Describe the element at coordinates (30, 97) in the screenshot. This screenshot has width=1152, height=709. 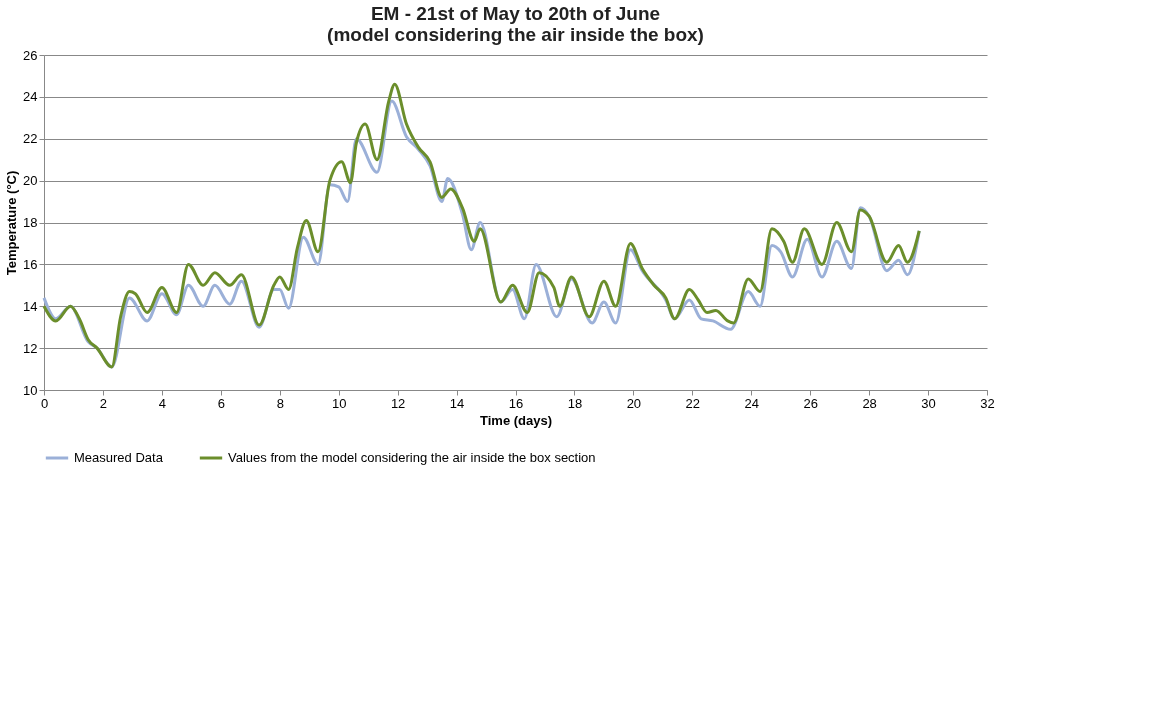
I see `y-tick-label: 24` at that location.